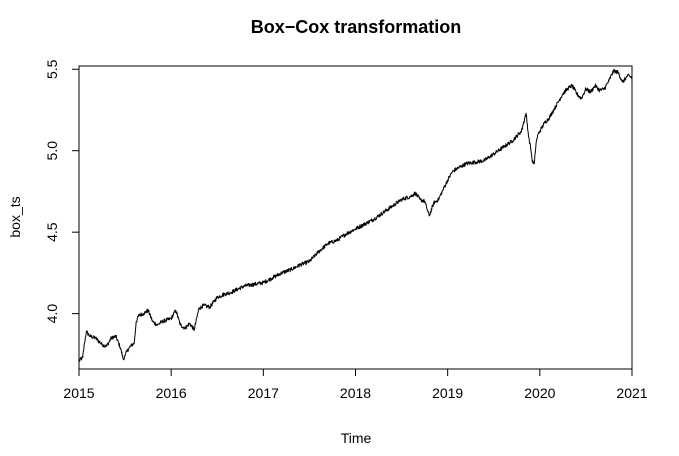 The image size is (679, 456). Describe the element at coordinates (52, 232) in the screenshot. I see `y-tick-label: 4.5` at that location.